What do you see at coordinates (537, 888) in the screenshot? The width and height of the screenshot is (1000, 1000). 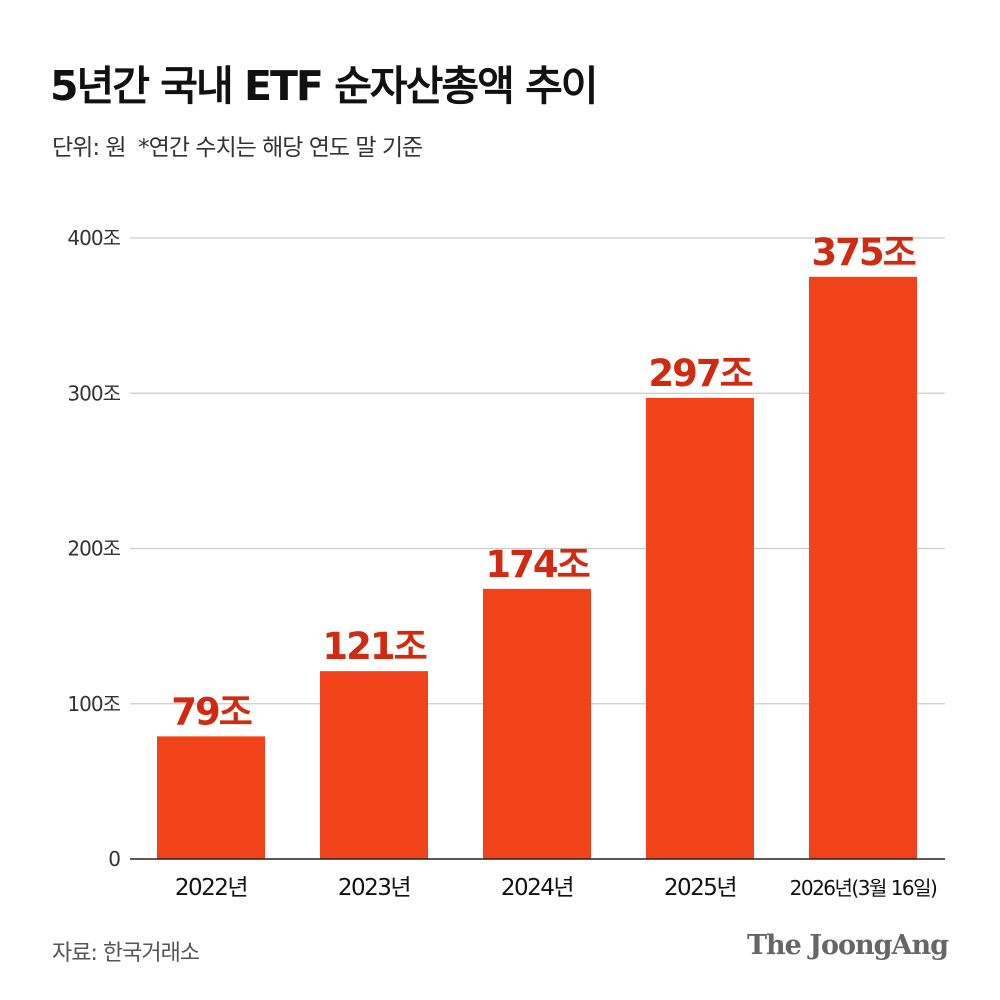 I see `x-tick-label: 2024년` at bounding box center [537, 888].